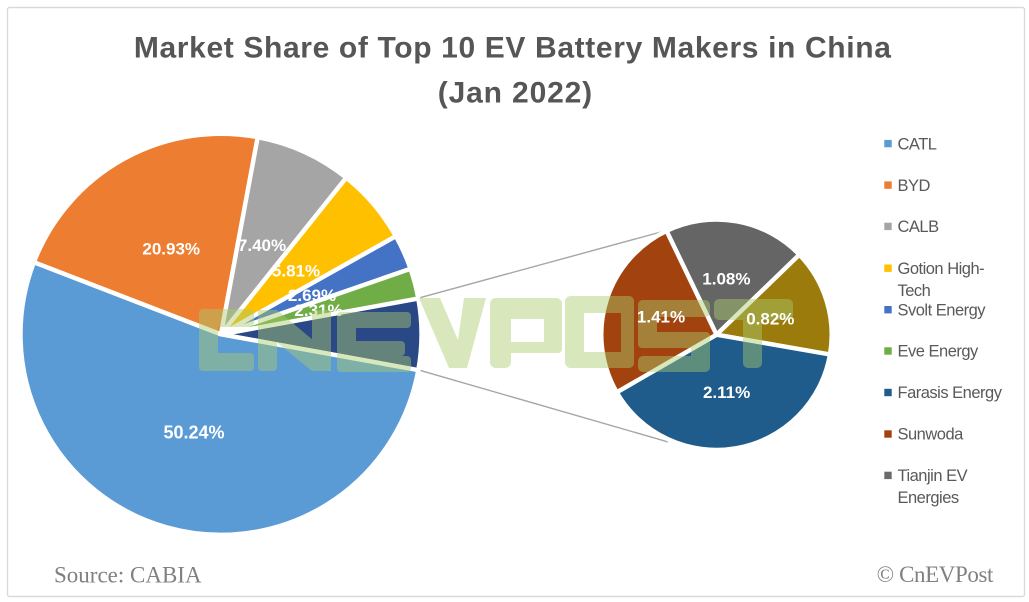  Describe the element at coordinates (515, 93) in the screenshot. I see `svg-text: (Jan 2022)` at that location.